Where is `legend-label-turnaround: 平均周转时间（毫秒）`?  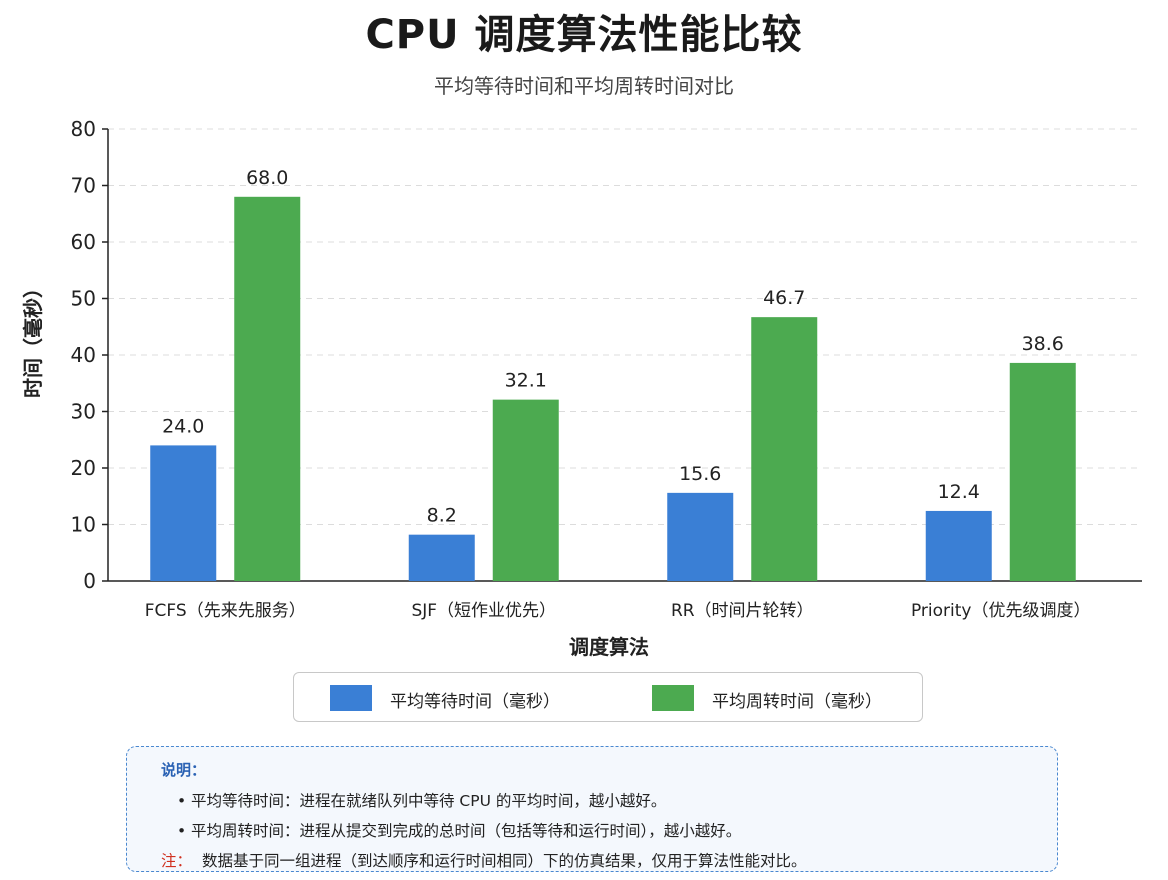 legend-label-turnaround: 平均周转时间（毫秒） is located at coordinates (797, 702).